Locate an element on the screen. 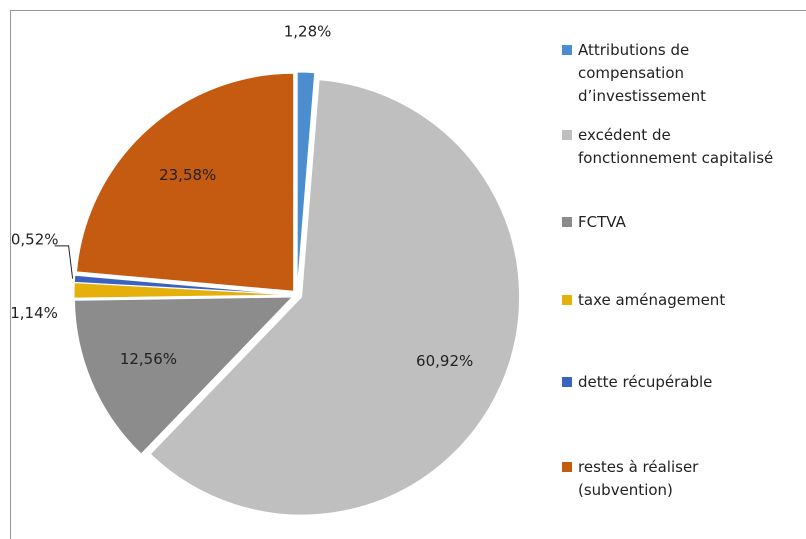 The width and height of the screenshot is (806, 539). legend-label: dette récupérable is located at coordinates (645, 382).